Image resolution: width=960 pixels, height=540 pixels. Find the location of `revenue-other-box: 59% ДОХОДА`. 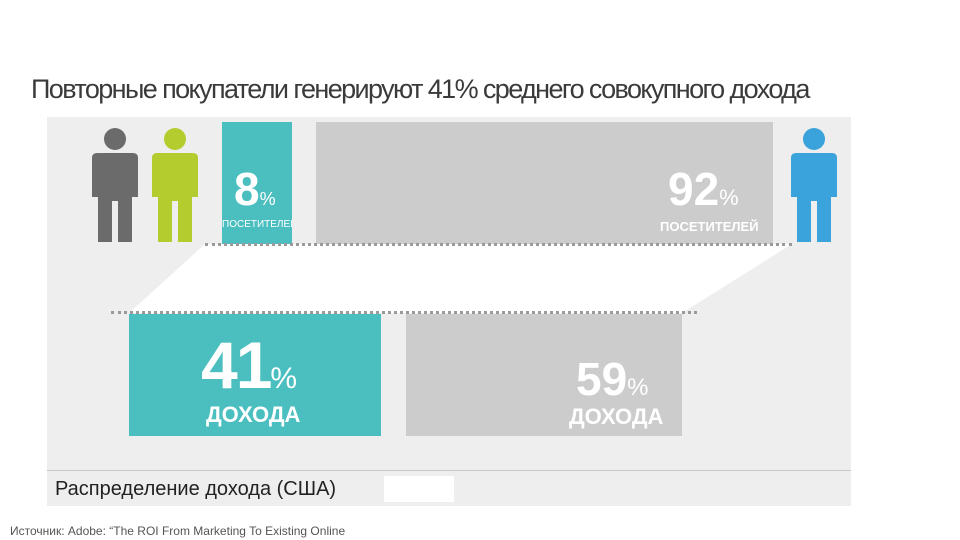

revenue-other-box: 59% ДОХОДА is located at coordinates (544, 375).